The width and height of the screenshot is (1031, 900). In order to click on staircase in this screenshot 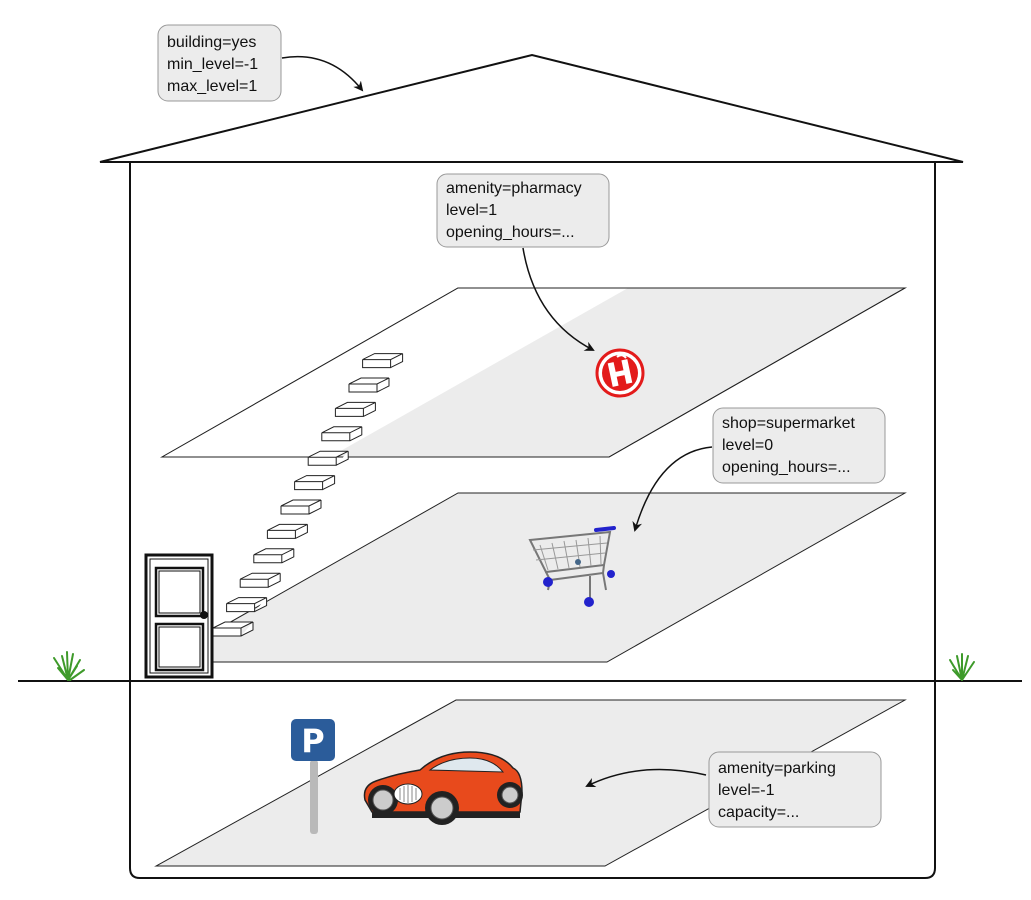, I will do `click(308, 495)`.